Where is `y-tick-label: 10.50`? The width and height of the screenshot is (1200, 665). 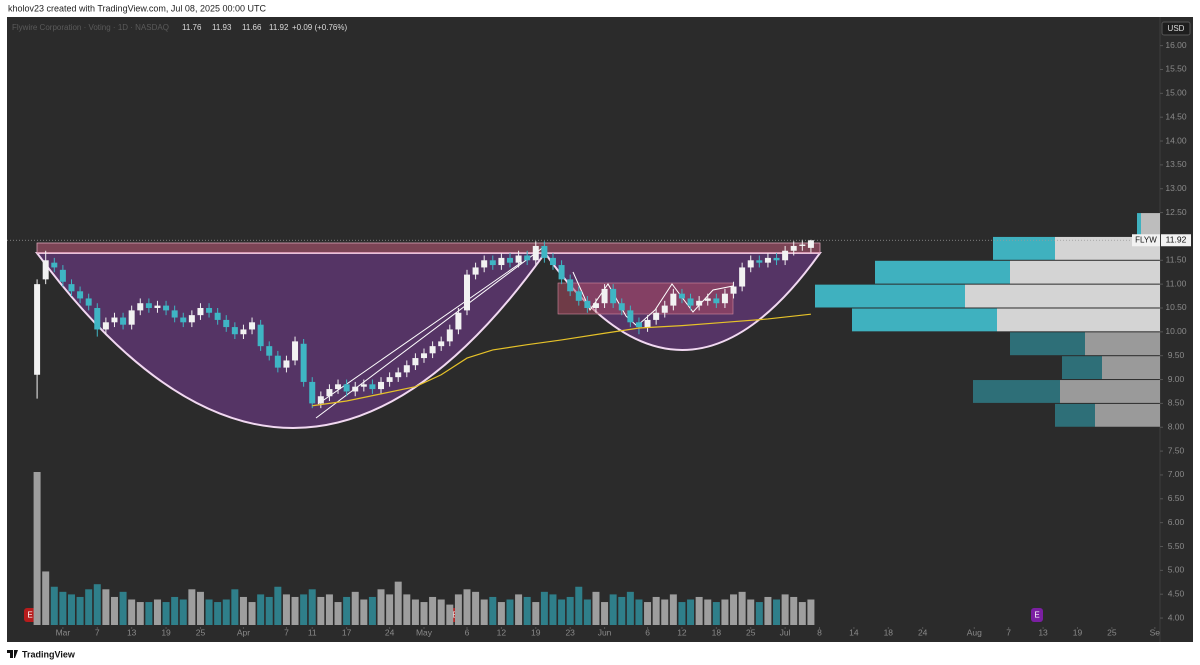
y-tick-label: 10.50 is located at coordinates (1176, 307).